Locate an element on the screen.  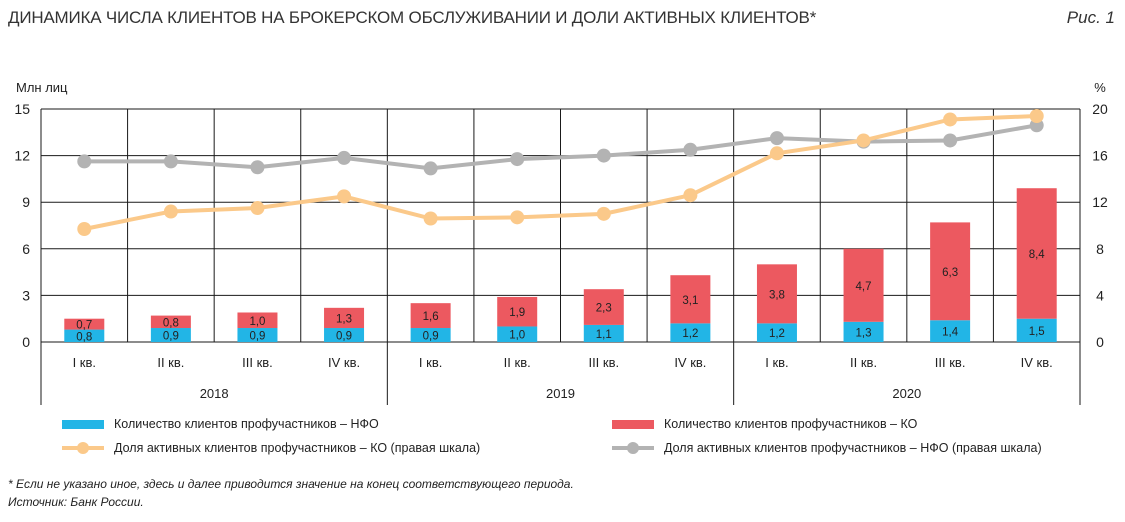
data-label-ko: 6,3 is located at coordinates (950, 273).